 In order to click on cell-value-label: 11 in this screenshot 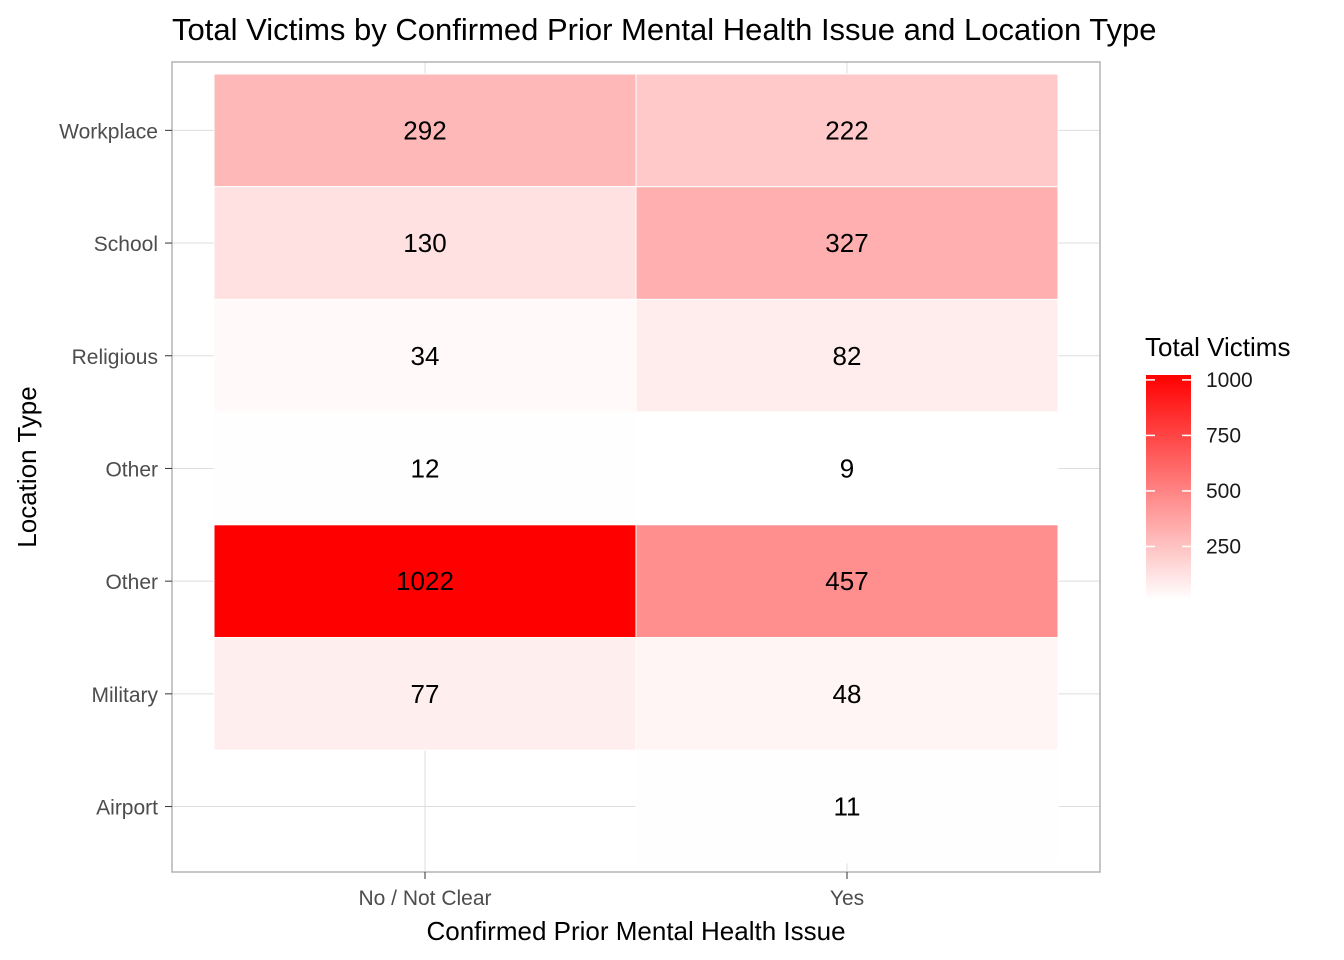, I will do `click(847, 807)`.